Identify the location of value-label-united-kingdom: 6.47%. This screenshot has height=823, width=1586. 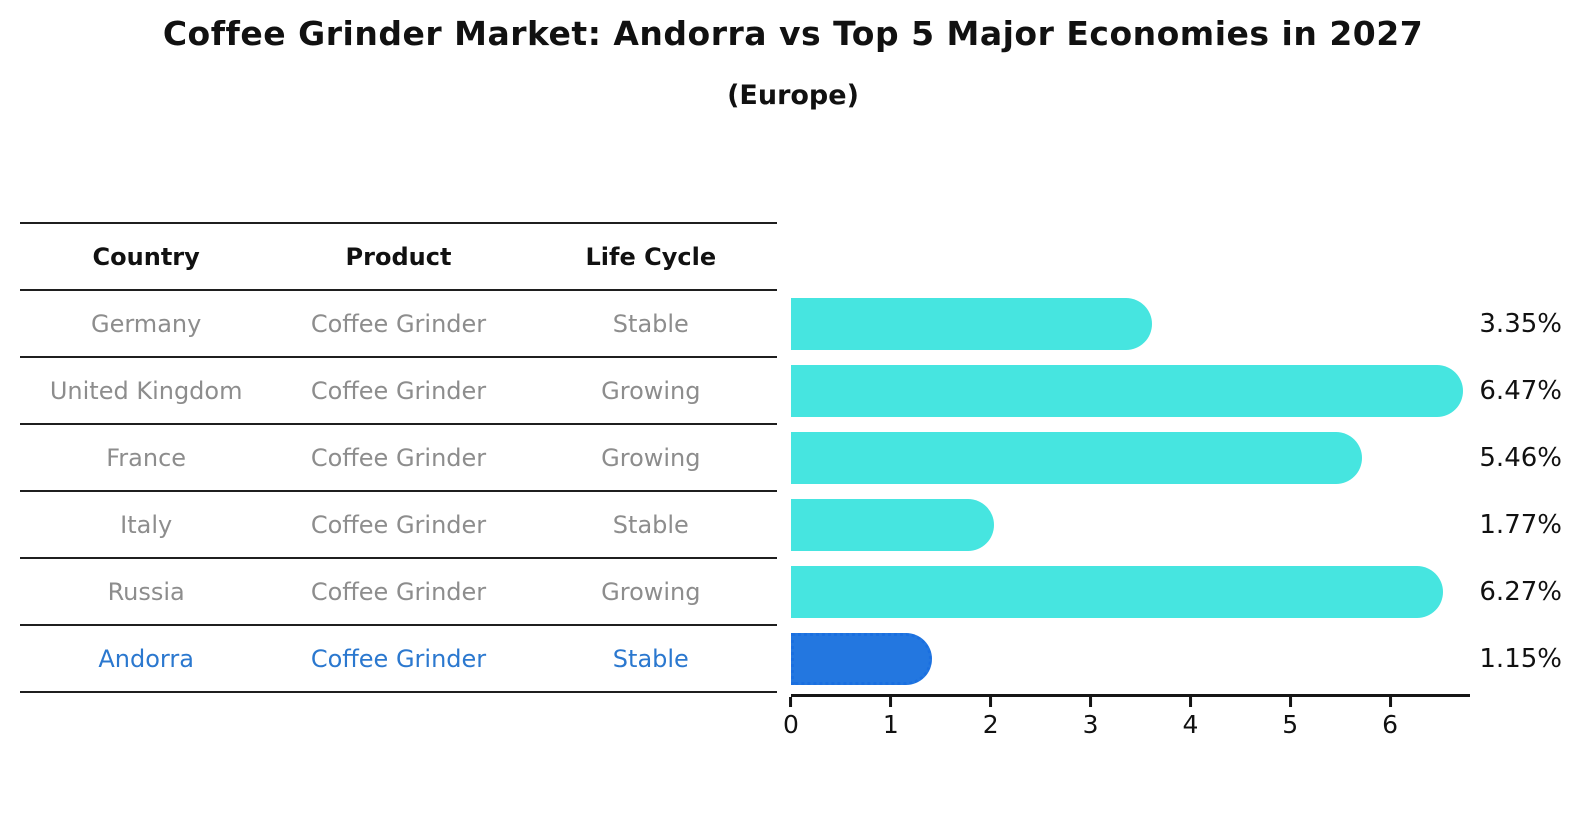
(1520, 391).